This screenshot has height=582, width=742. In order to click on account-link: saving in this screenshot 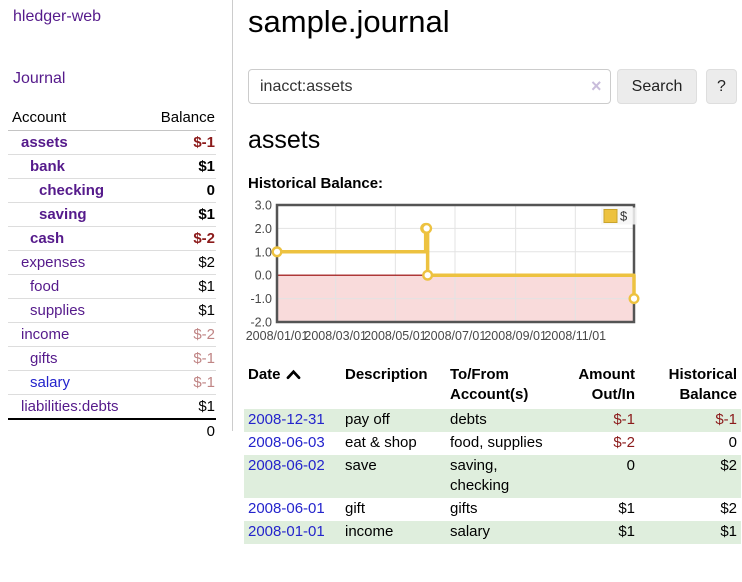, I will do `click(63, 214)`.